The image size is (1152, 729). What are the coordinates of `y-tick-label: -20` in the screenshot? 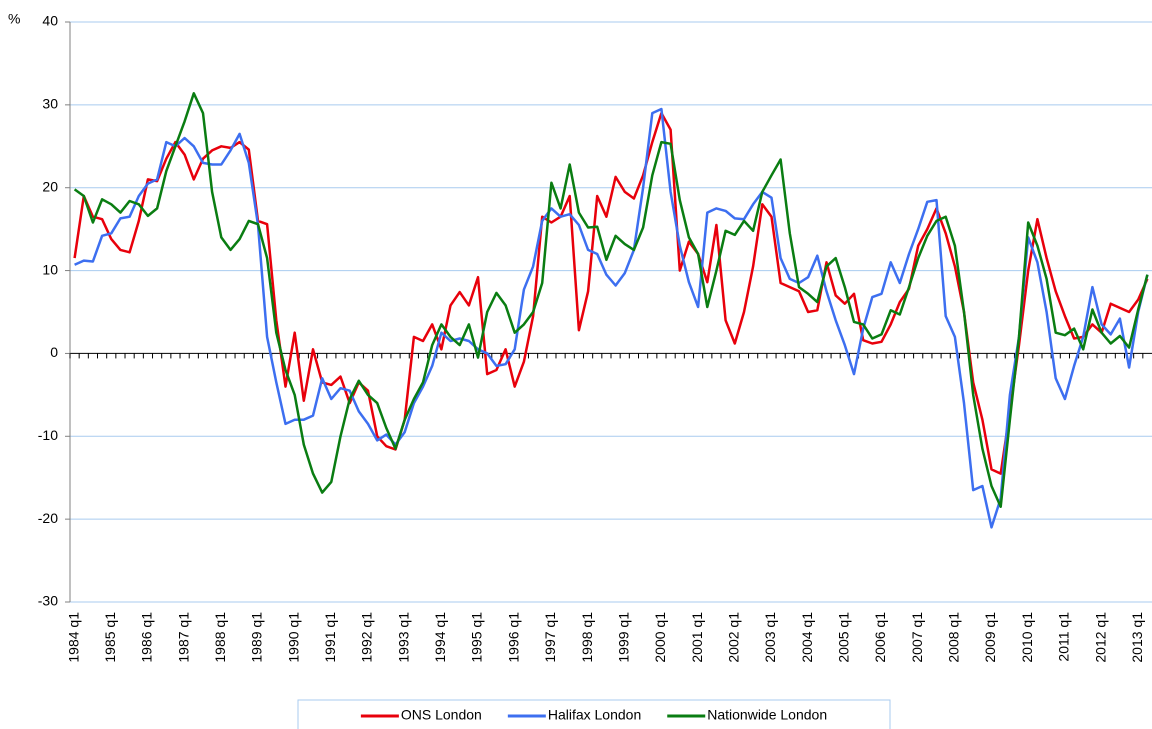 It's located at (48, 518).